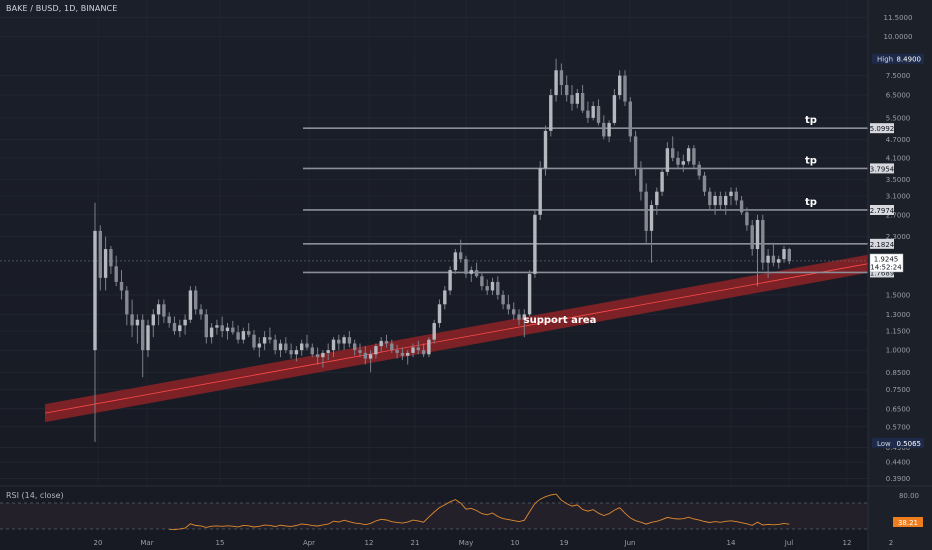  I want to click on symbol-title: BAKE / BUSD, 1D, BINANCE, so click(62, 8).